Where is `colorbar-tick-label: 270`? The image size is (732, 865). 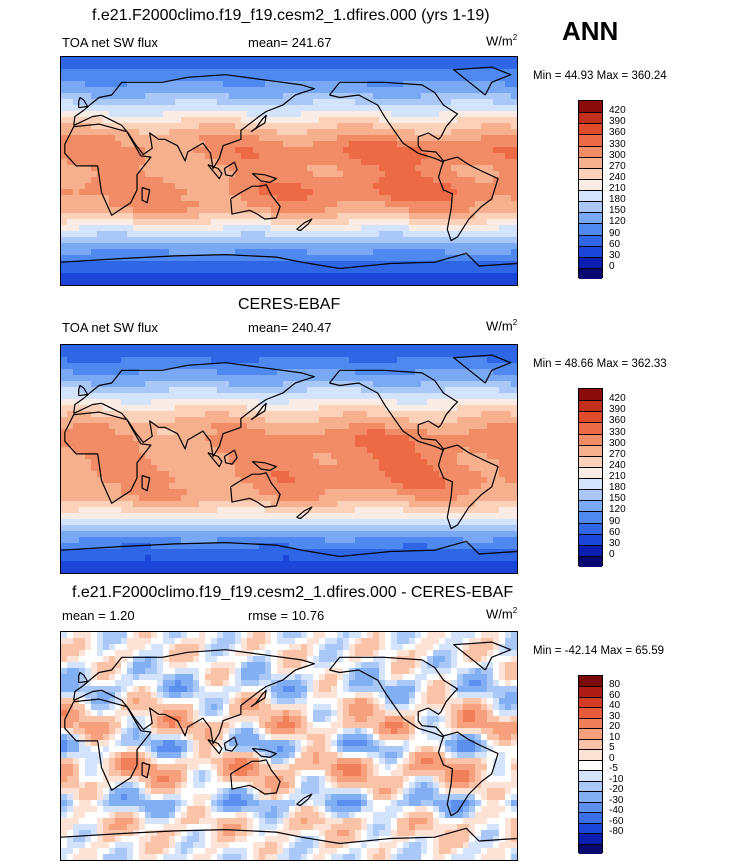
colorbar-tick-label: 270 is located at coordinates (617, 166).